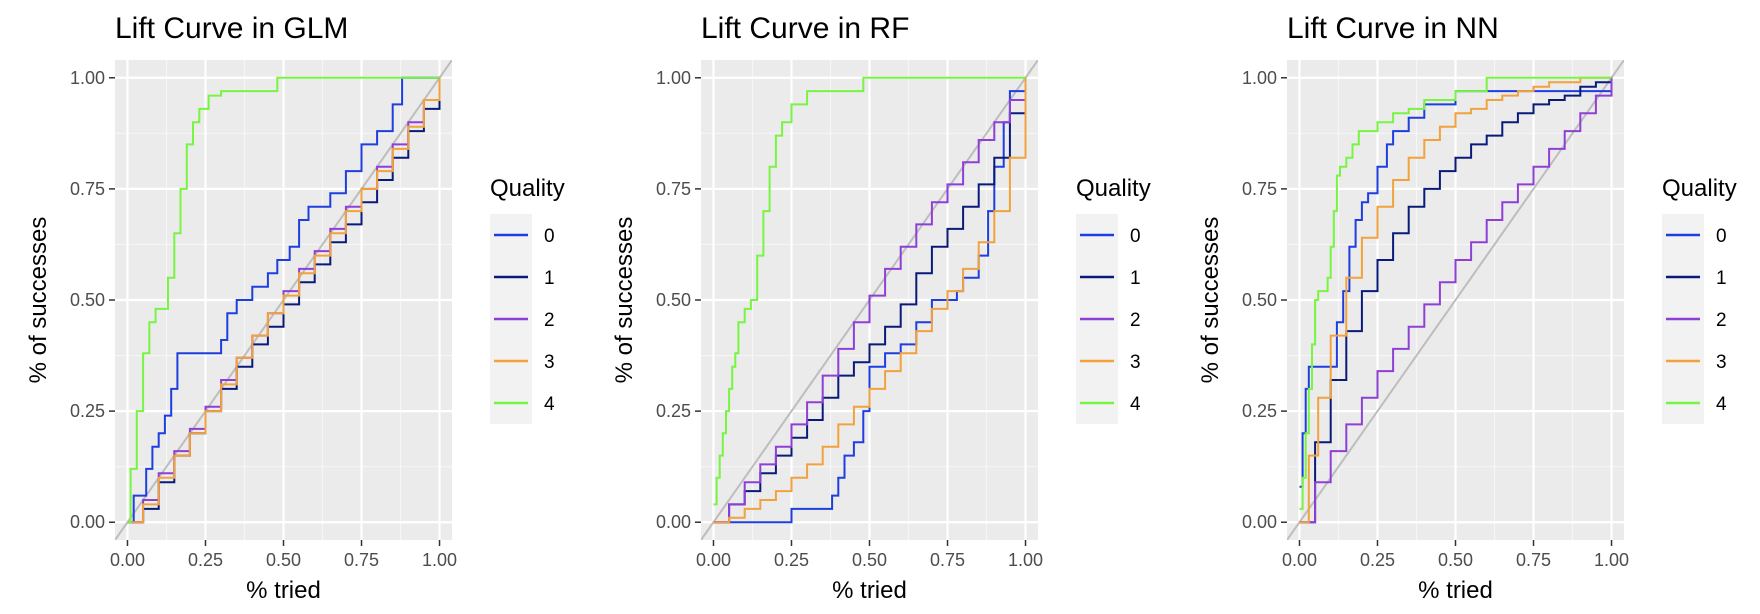  Describe the element at coordinates (231, 28) in the screenshot. I see `chart-title: Lift Curve in GLM` at that location.